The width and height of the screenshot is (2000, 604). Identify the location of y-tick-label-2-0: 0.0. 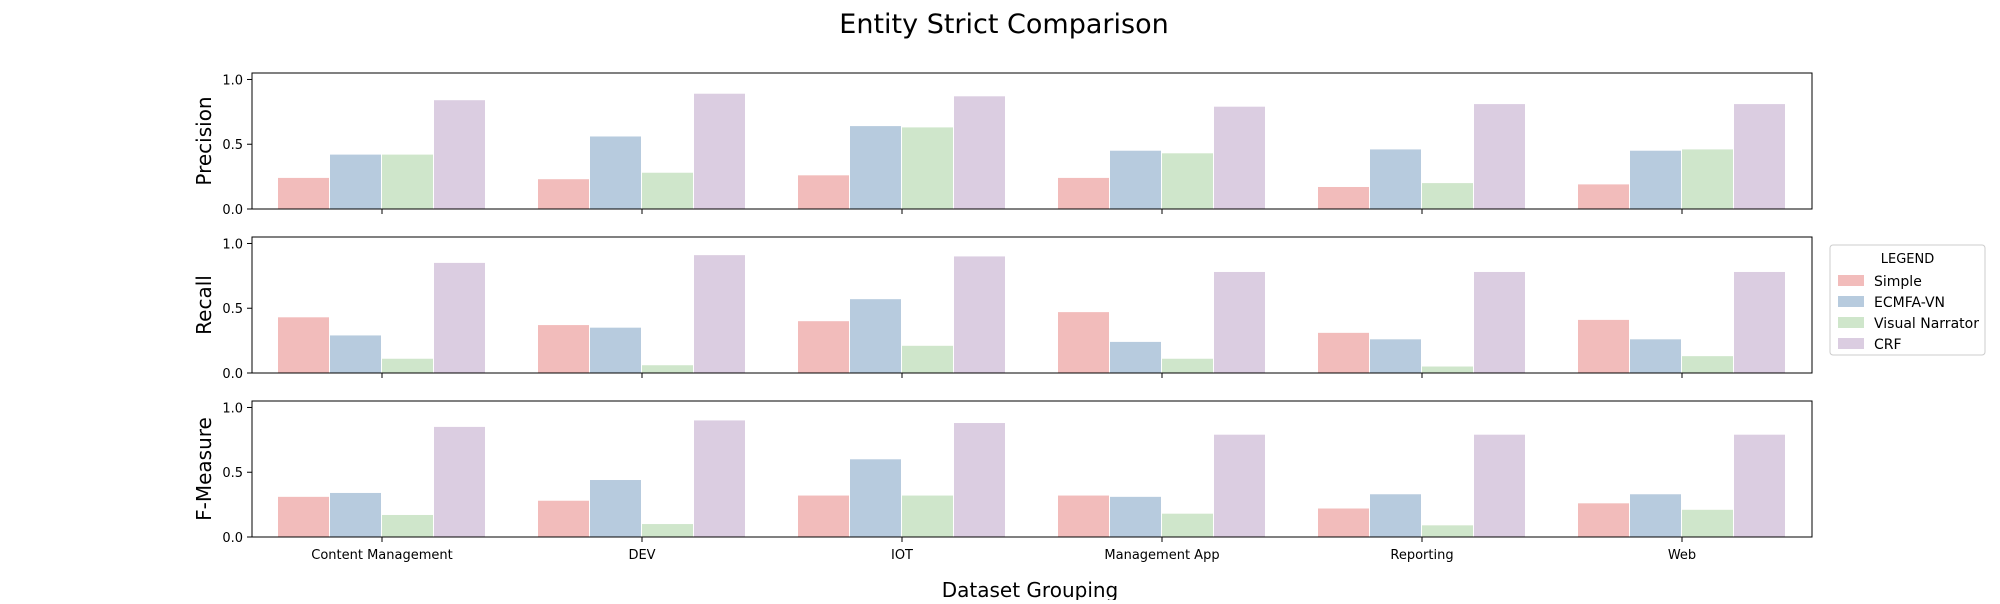
(232, 538).